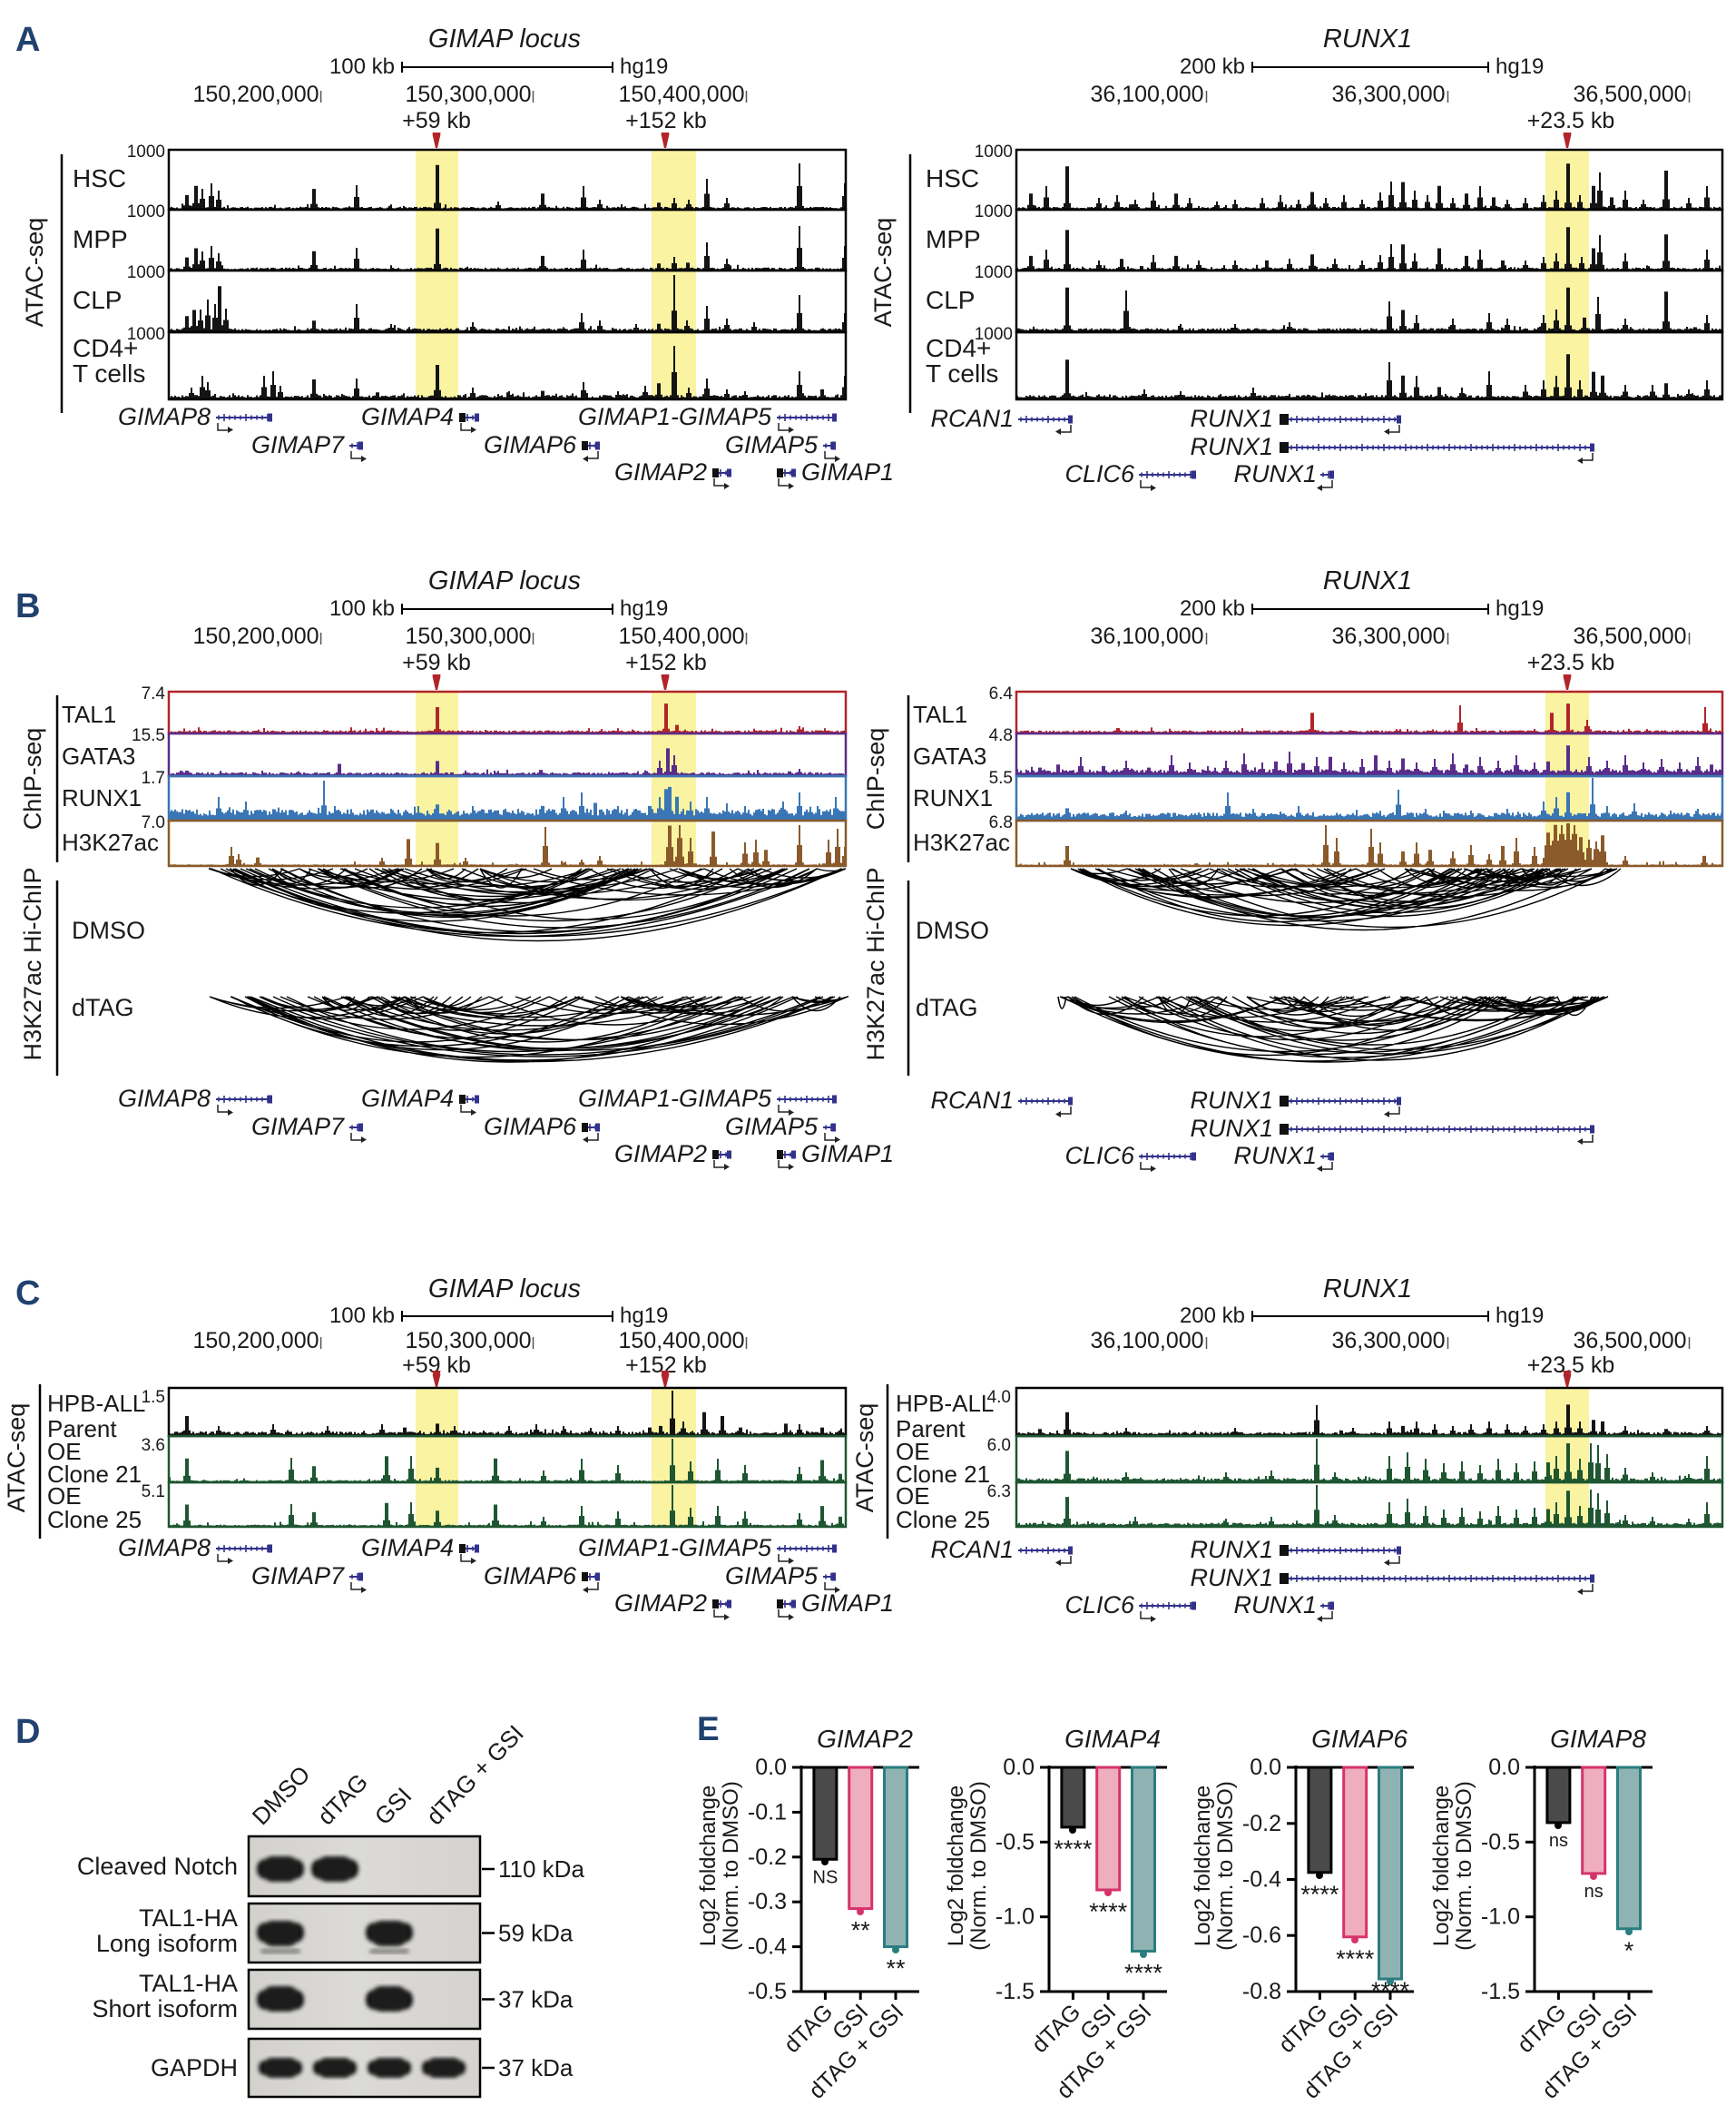  I want to click on svg-text: D, so click(27, 1732).